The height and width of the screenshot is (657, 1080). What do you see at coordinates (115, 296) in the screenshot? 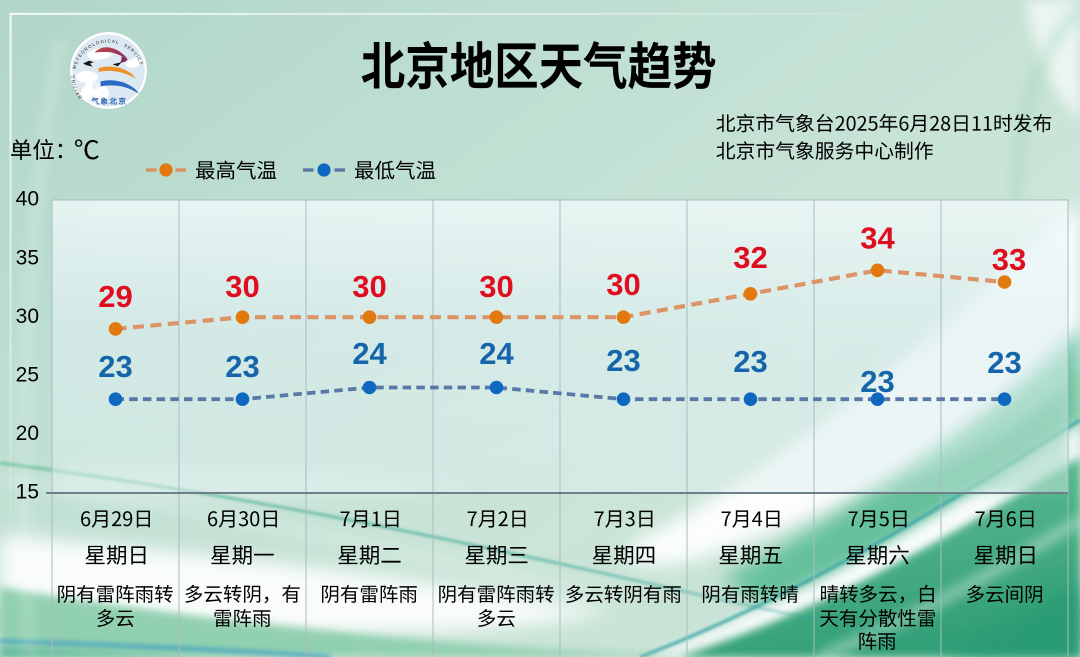
I see `svg-text: 29` at bounding box center [115, 296].